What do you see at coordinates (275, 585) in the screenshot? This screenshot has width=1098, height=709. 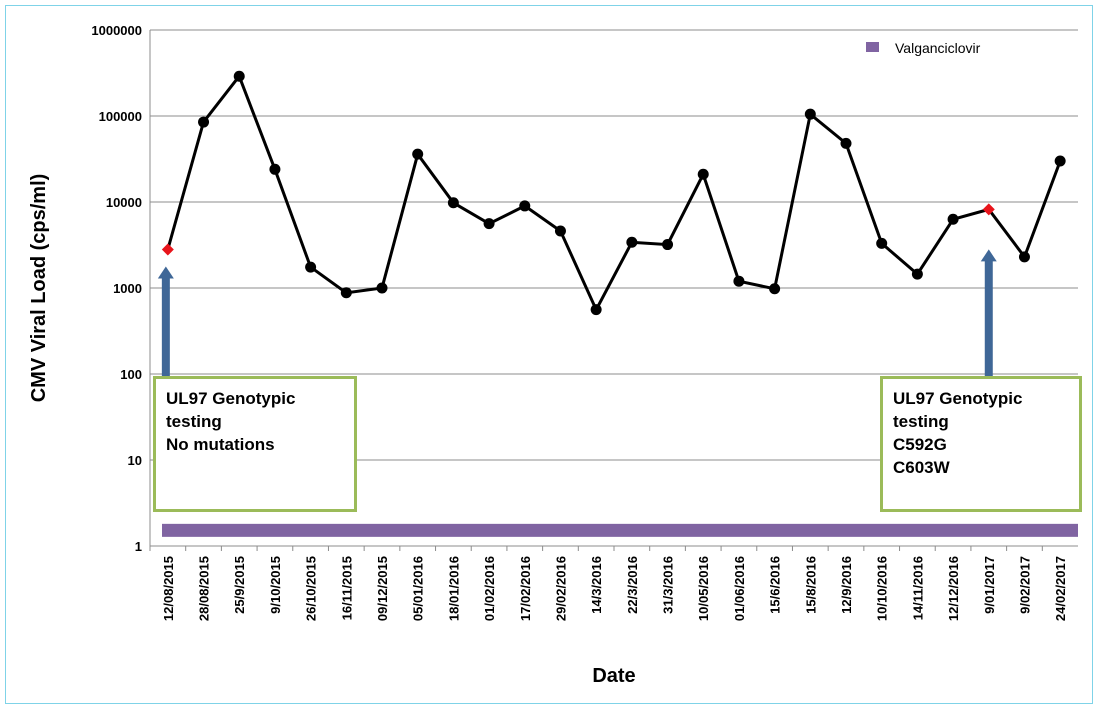 I see `x-tick-label: 9/10/2015` at bounding box center [275, 585].